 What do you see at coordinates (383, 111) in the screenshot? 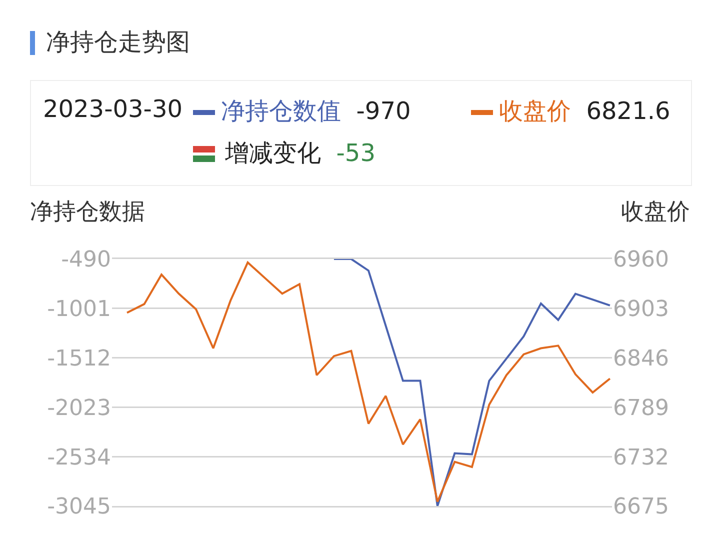
I see `text: -970` at bounding box center [383, 111].